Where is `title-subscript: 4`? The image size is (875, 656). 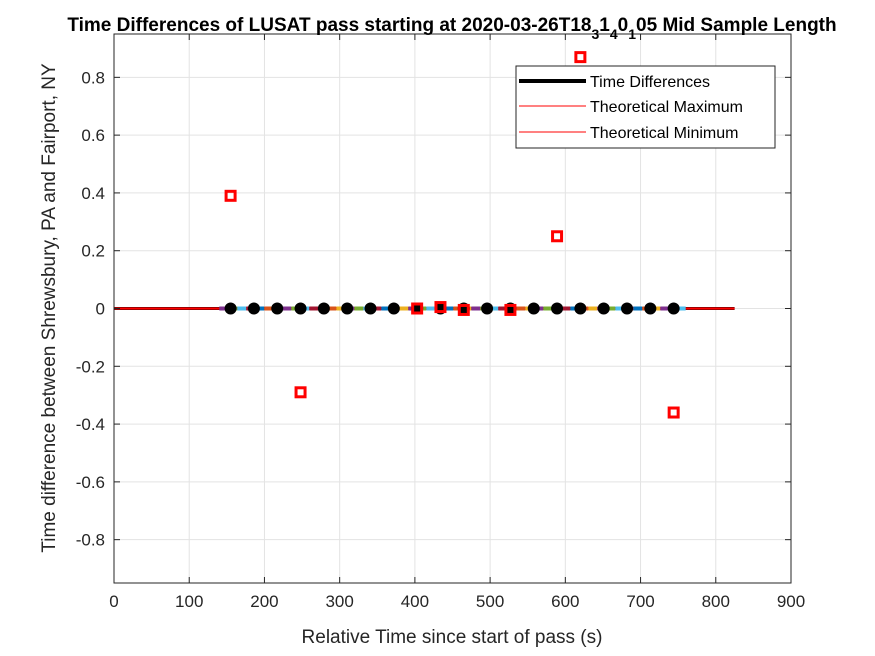
title-subscript: 4 is located at coordinates (614, 34).